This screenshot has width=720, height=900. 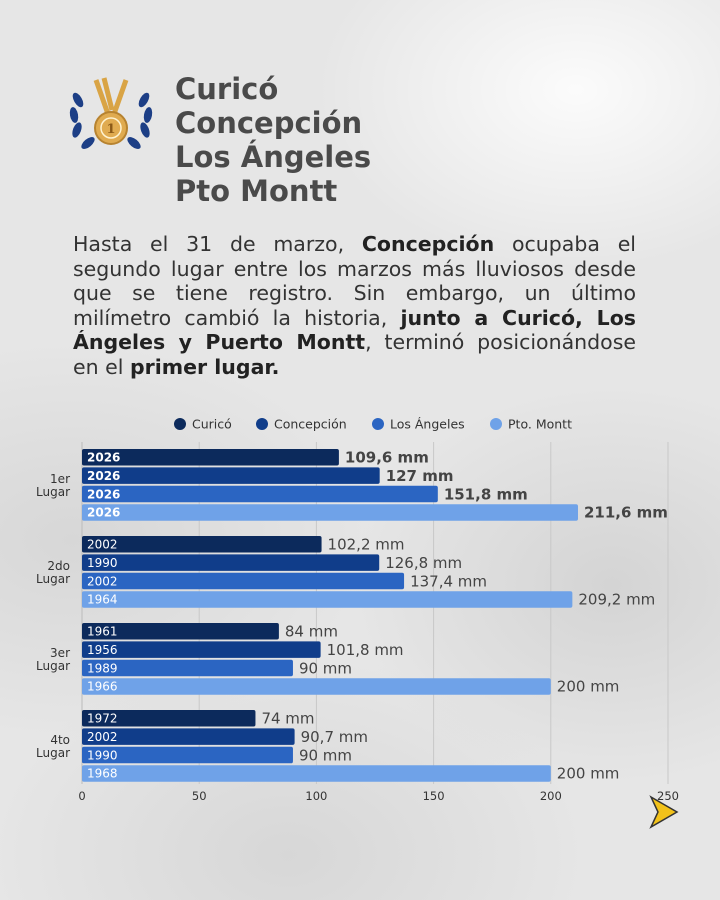 I want to click on bar-year-label: 1972, so click(x=102, y=719).